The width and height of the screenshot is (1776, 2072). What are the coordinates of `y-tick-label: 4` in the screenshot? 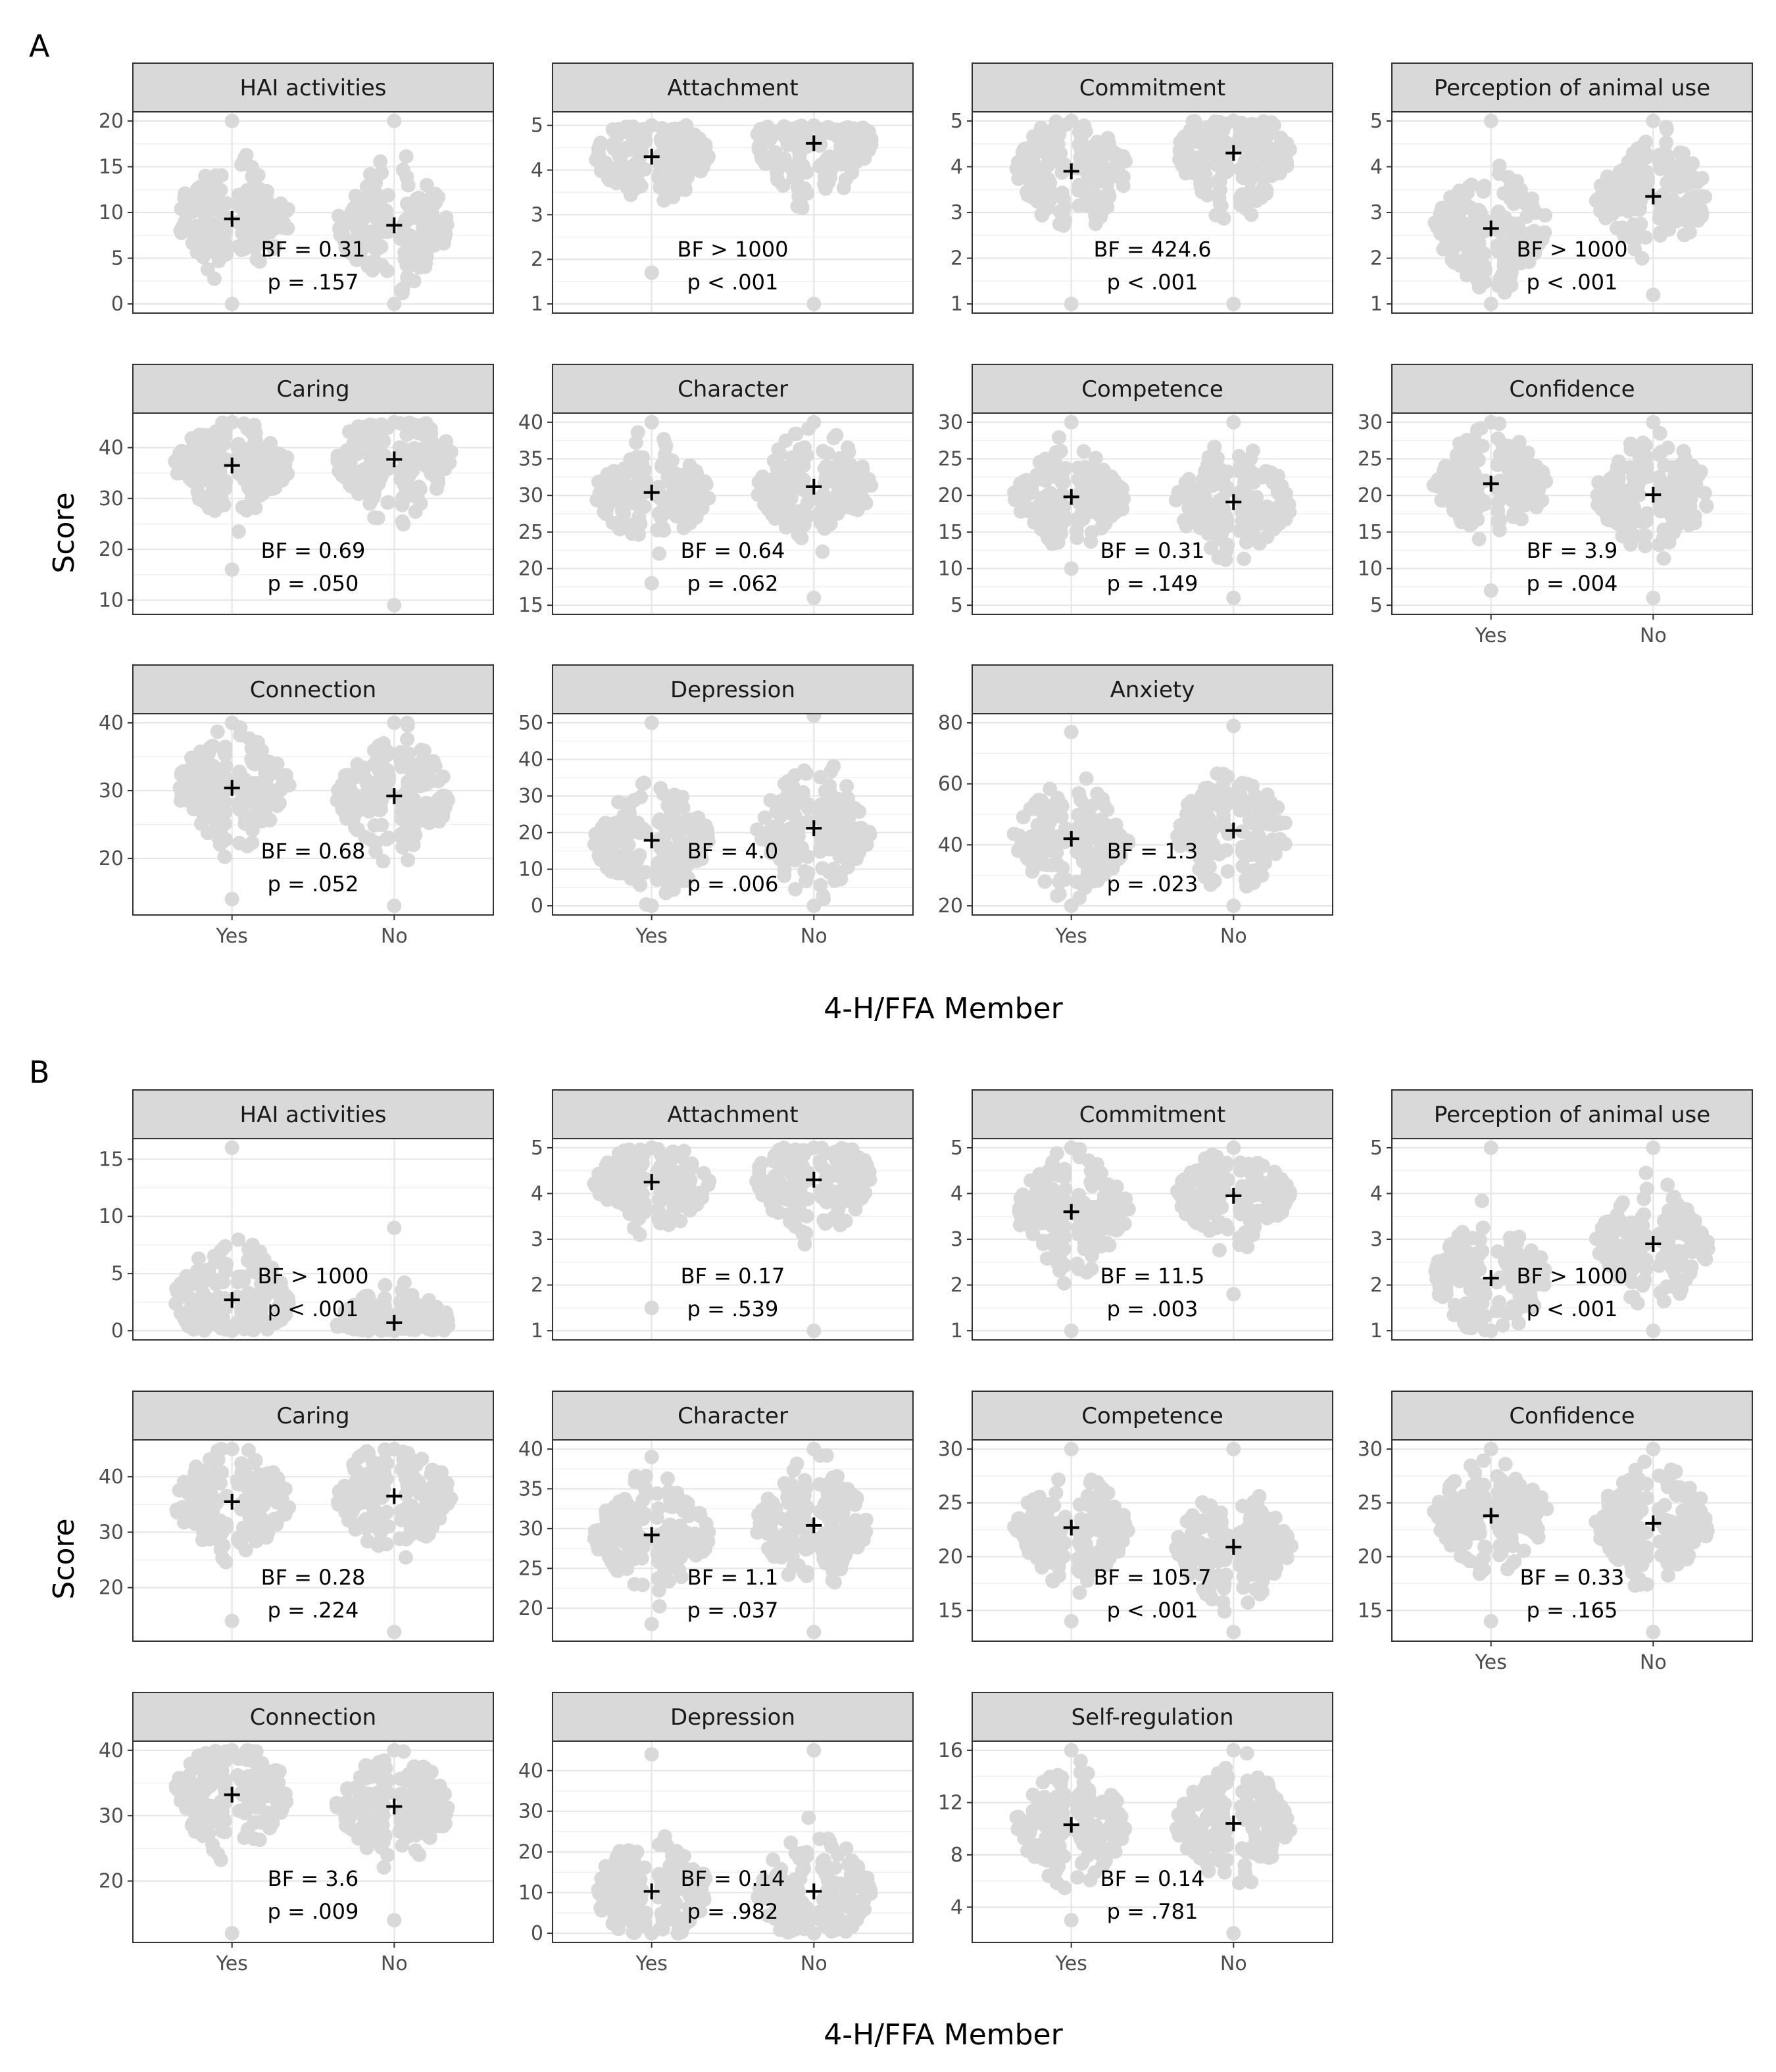 It's located at (537, 1193).